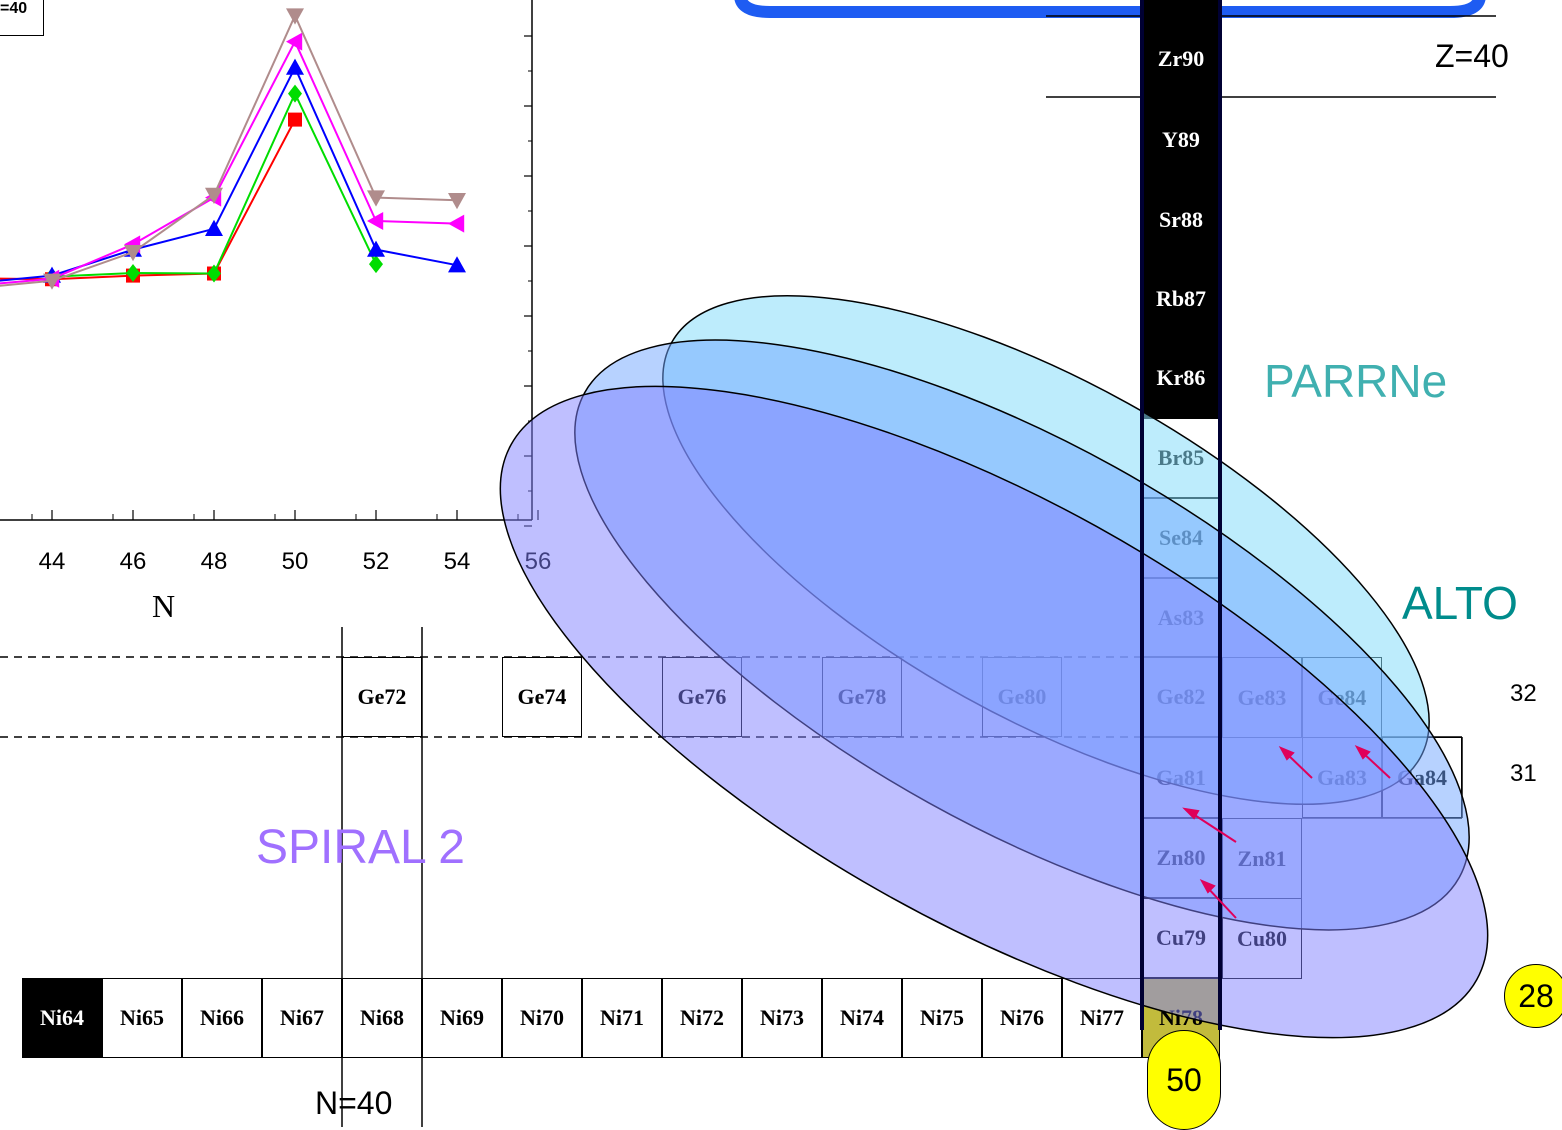 This screenshot has width=1562, height=1130. Describe the element at coordinates (164, 606) in the screenshot. I see `x-axis-label: N` at that location.